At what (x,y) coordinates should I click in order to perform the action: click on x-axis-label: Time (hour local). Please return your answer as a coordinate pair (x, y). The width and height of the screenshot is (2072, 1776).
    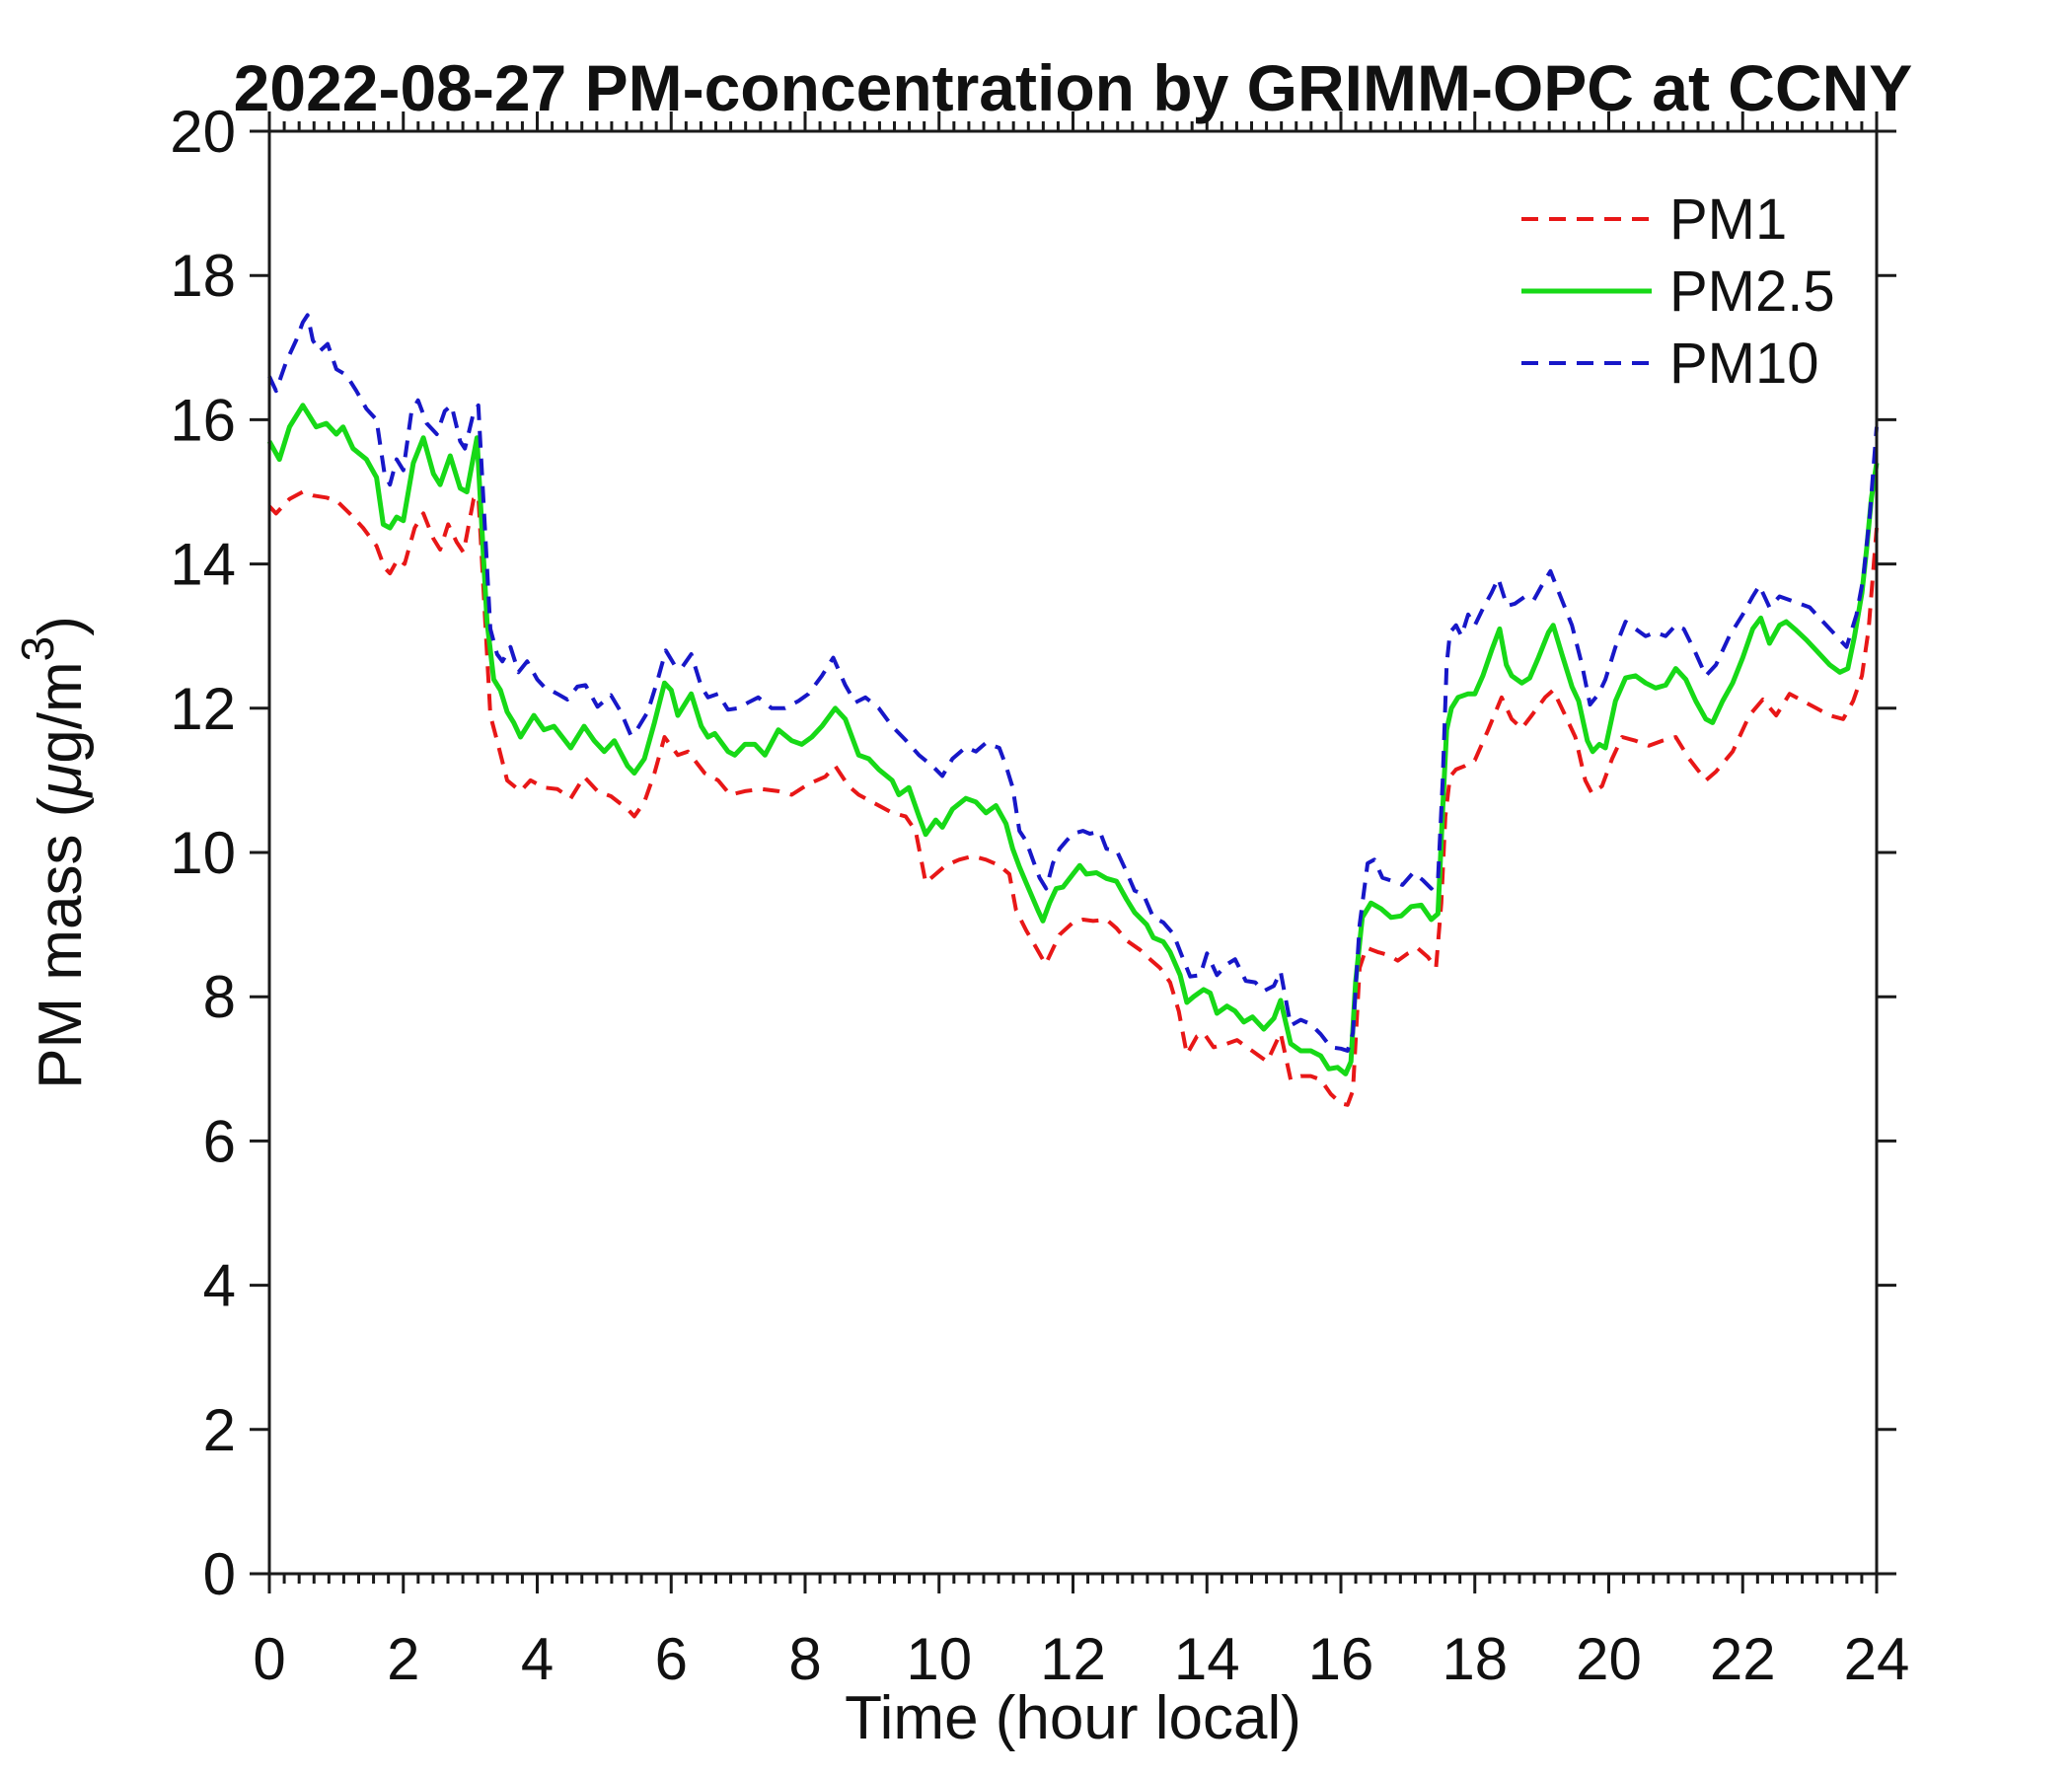
    Looking at the image, I should click on (1073, 1718).